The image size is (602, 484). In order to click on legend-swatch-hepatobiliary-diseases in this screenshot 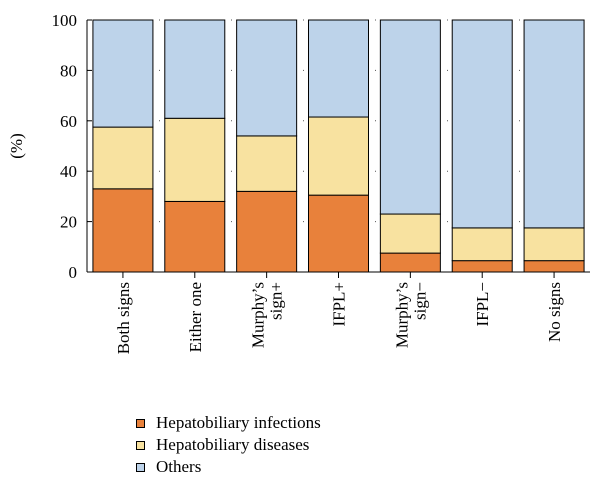, I will do `click(140, 445)`.